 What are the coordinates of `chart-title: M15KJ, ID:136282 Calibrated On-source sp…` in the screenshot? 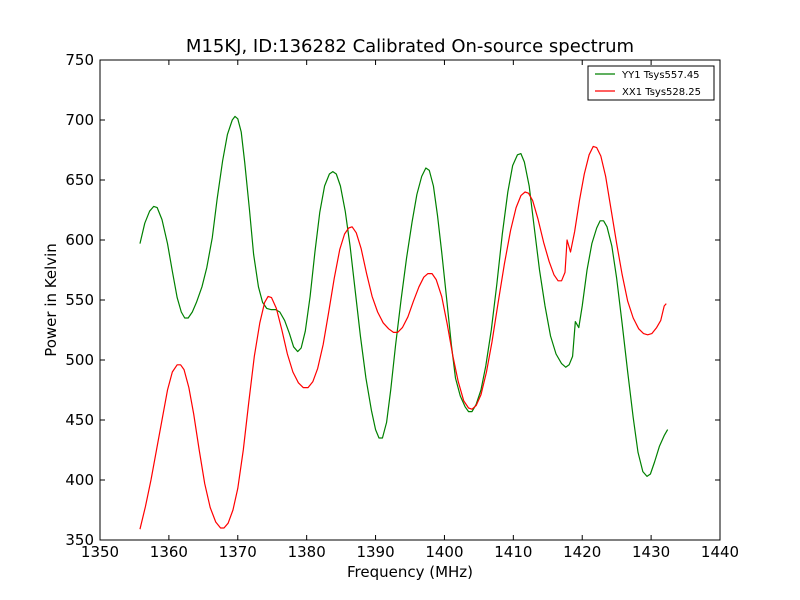 It's located at (410, 46).